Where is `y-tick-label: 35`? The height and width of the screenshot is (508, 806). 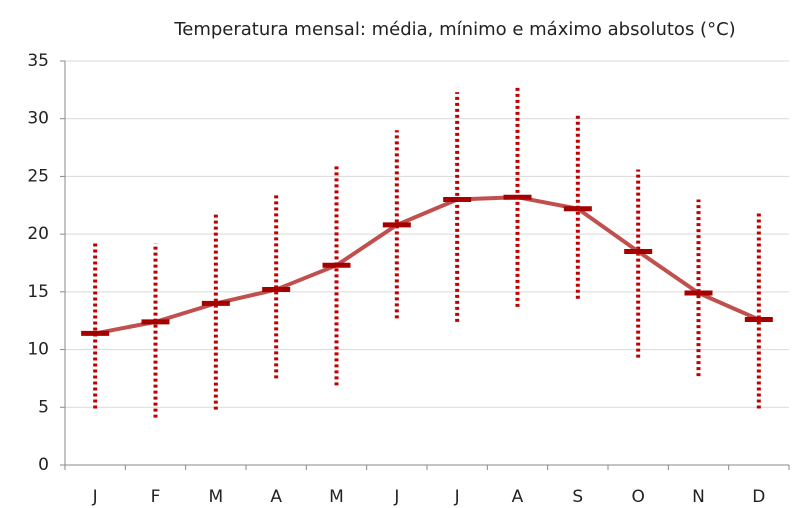
y-tick-label: 35 is located at coordinates (38, 61).